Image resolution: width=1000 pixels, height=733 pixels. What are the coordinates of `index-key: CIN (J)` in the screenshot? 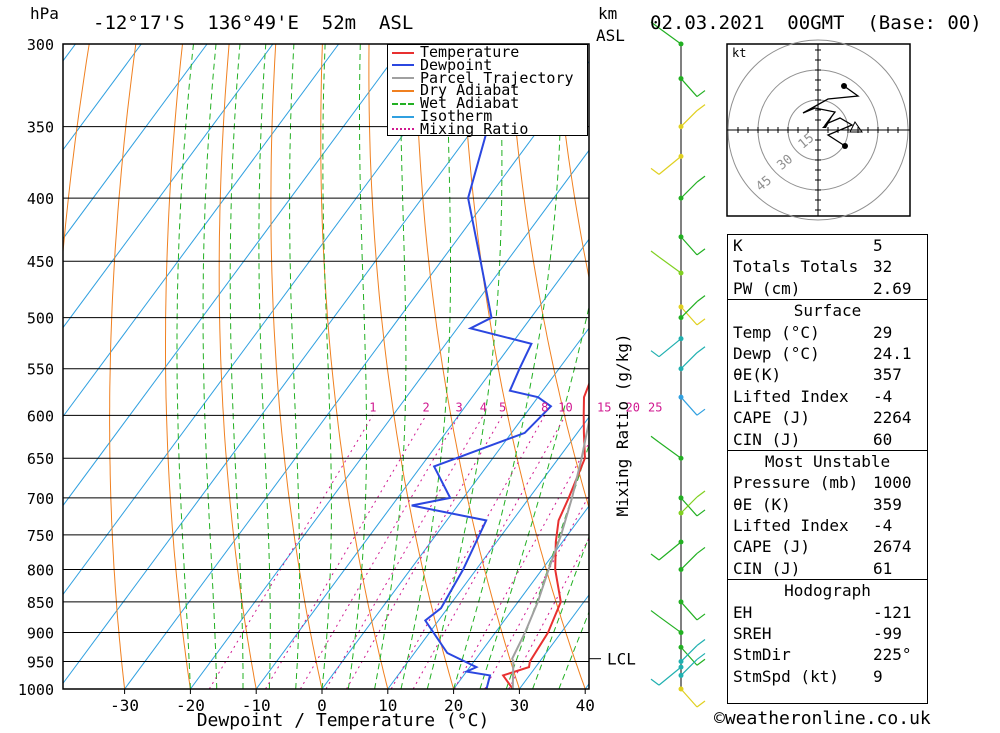 It's located at (767, 568).